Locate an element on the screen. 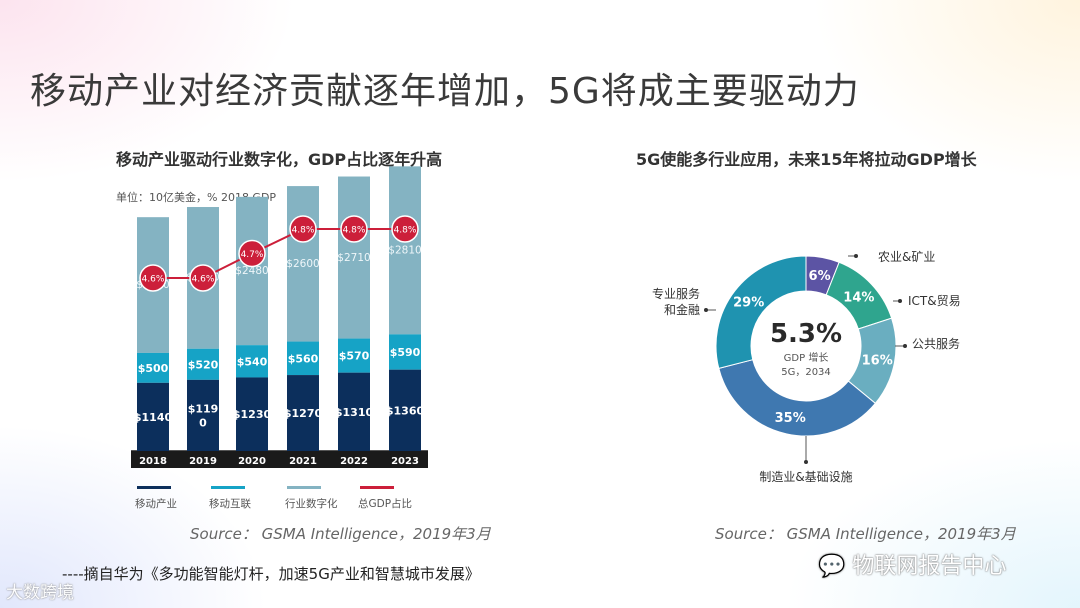  label-mobile-industry: $1270 is located at coordinates (303, 413).